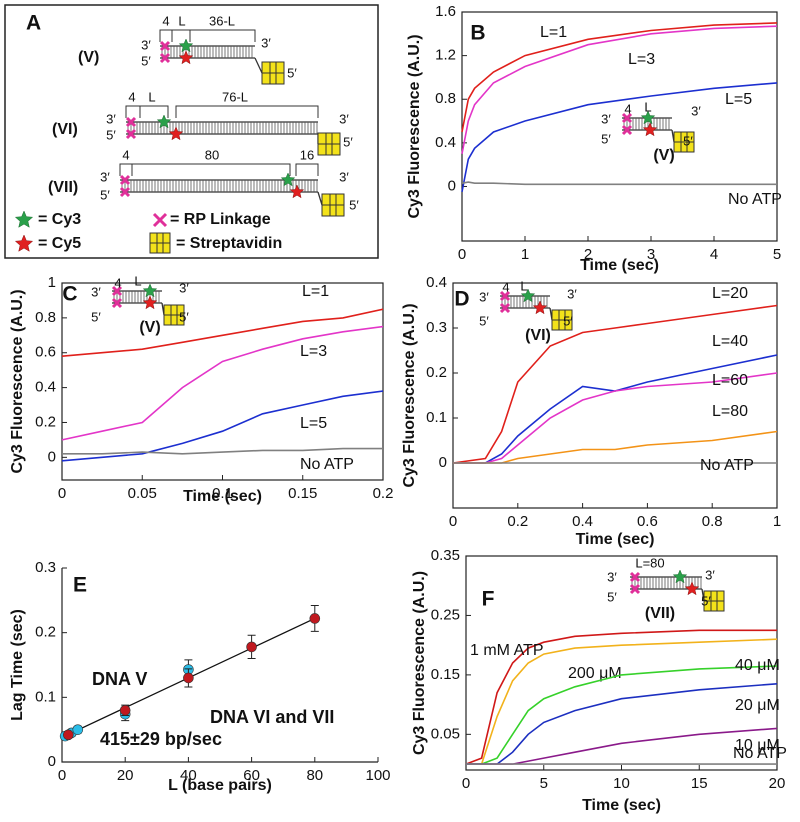  Describe the element at coordinates (17, 665) in the screenshot. I see `y-axis-label: Lag Time (sec)` at that location.